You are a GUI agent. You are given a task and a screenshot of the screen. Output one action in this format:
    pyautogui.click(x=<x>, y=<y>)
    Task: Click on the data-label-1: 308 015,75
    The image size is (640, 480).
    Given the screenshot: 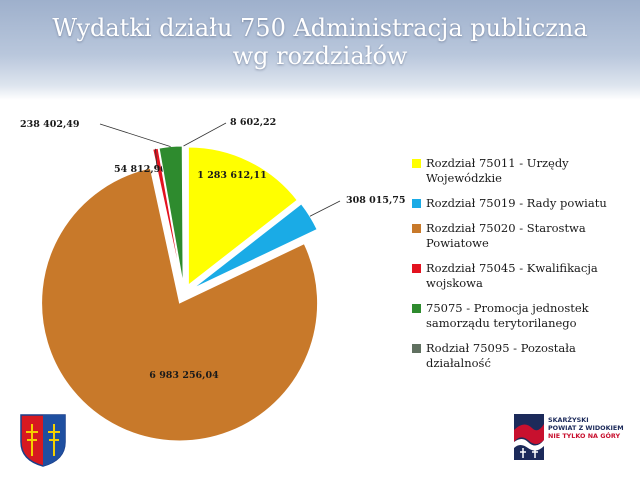 What is the action you would take?
    pyautogui.click(x=376, y=200)
    